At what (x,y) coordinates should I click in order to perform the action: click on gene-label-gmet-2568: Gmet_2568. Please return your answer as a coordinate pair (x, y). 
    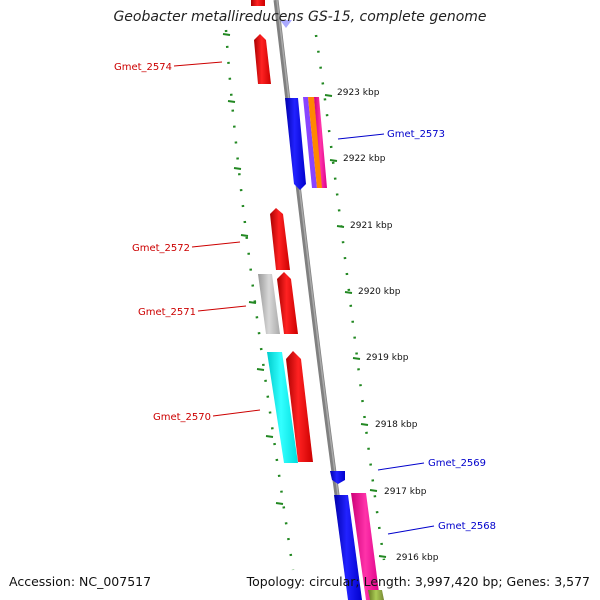
    Looking at the image, I should click on (467, 526).